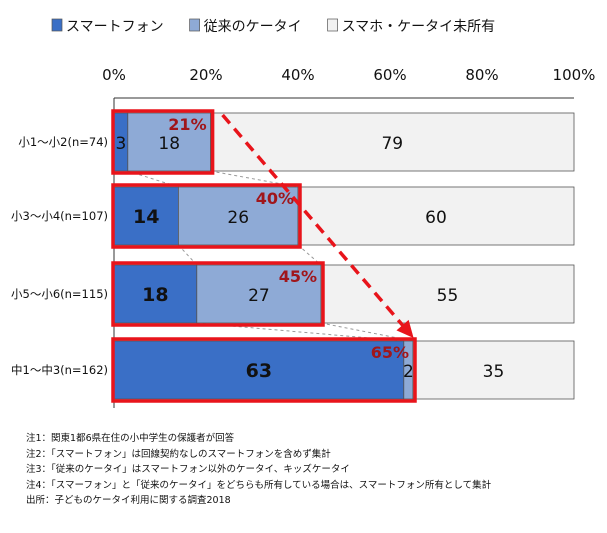 This screenshot has height=533, width=607. What do you see at coordinates (130, 438) in the screenshot?
I see `footnote-1: 注1：関東1都6県在住の小中学生の保護者が回答` at bounding box center [130, 438].